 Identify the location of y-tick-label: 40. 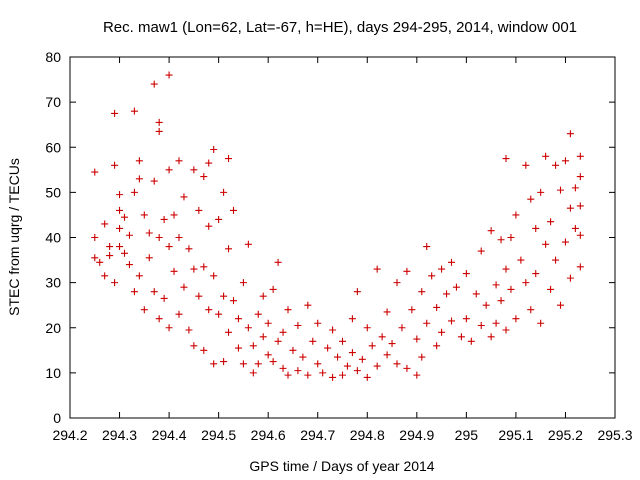
(53, 238).